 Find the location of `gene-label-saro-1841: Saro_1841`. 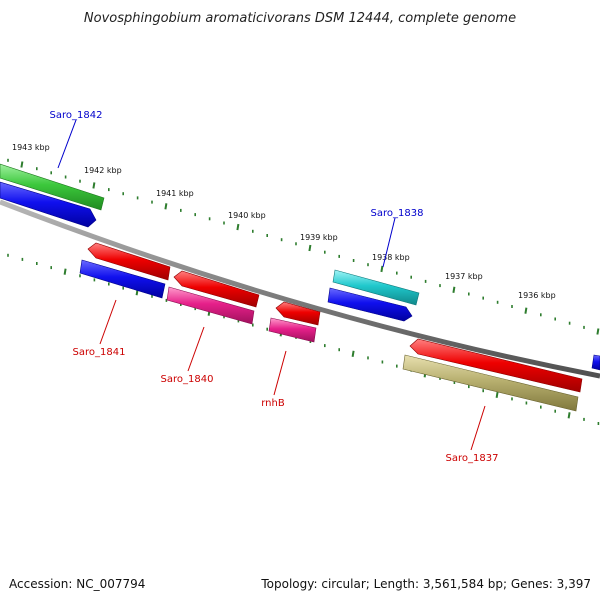

gene-label-saro-1841: Saro_1841 is located at coordinates (99, 352).